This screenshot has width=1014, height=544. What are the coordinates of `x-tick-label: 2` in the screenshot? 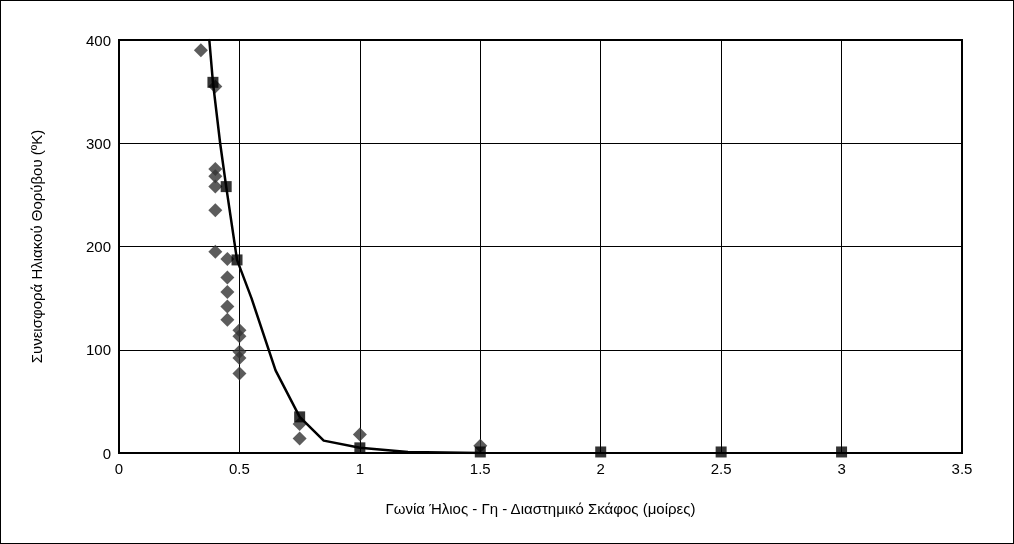 It's located at (600, 468).